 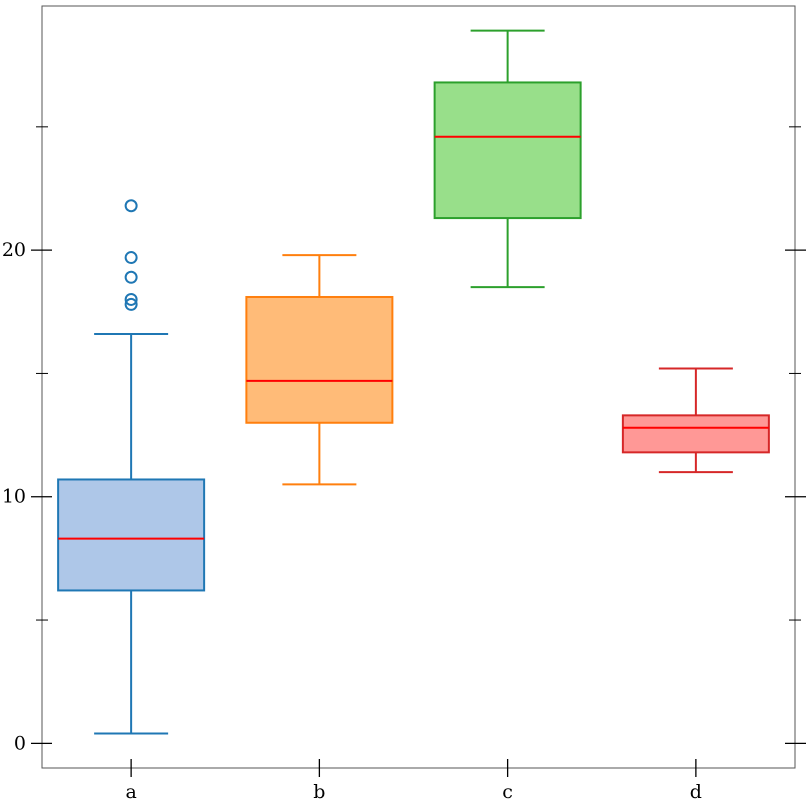 I want to click on y-tick-label: 10, so click(x=14, y=497).